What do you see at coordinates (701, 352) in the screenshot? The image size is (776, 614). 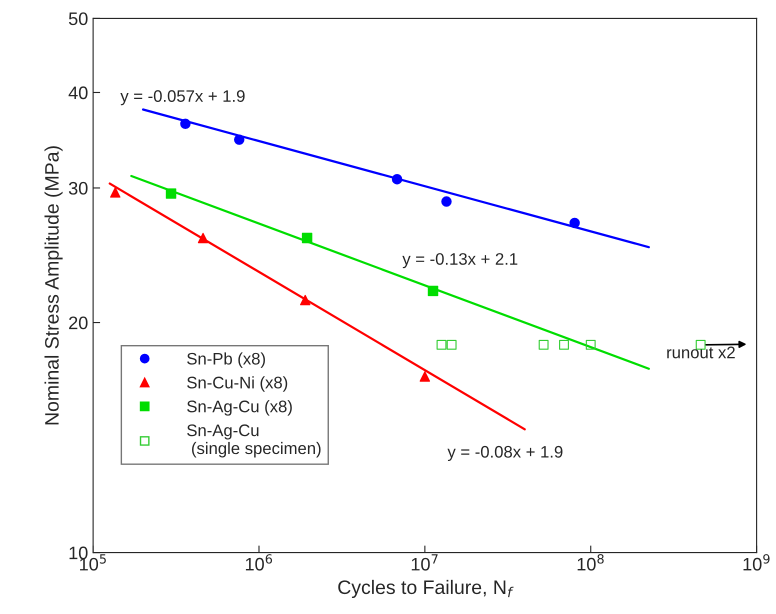 I see `annotation: runout x2` at bounding box center [701, 352].